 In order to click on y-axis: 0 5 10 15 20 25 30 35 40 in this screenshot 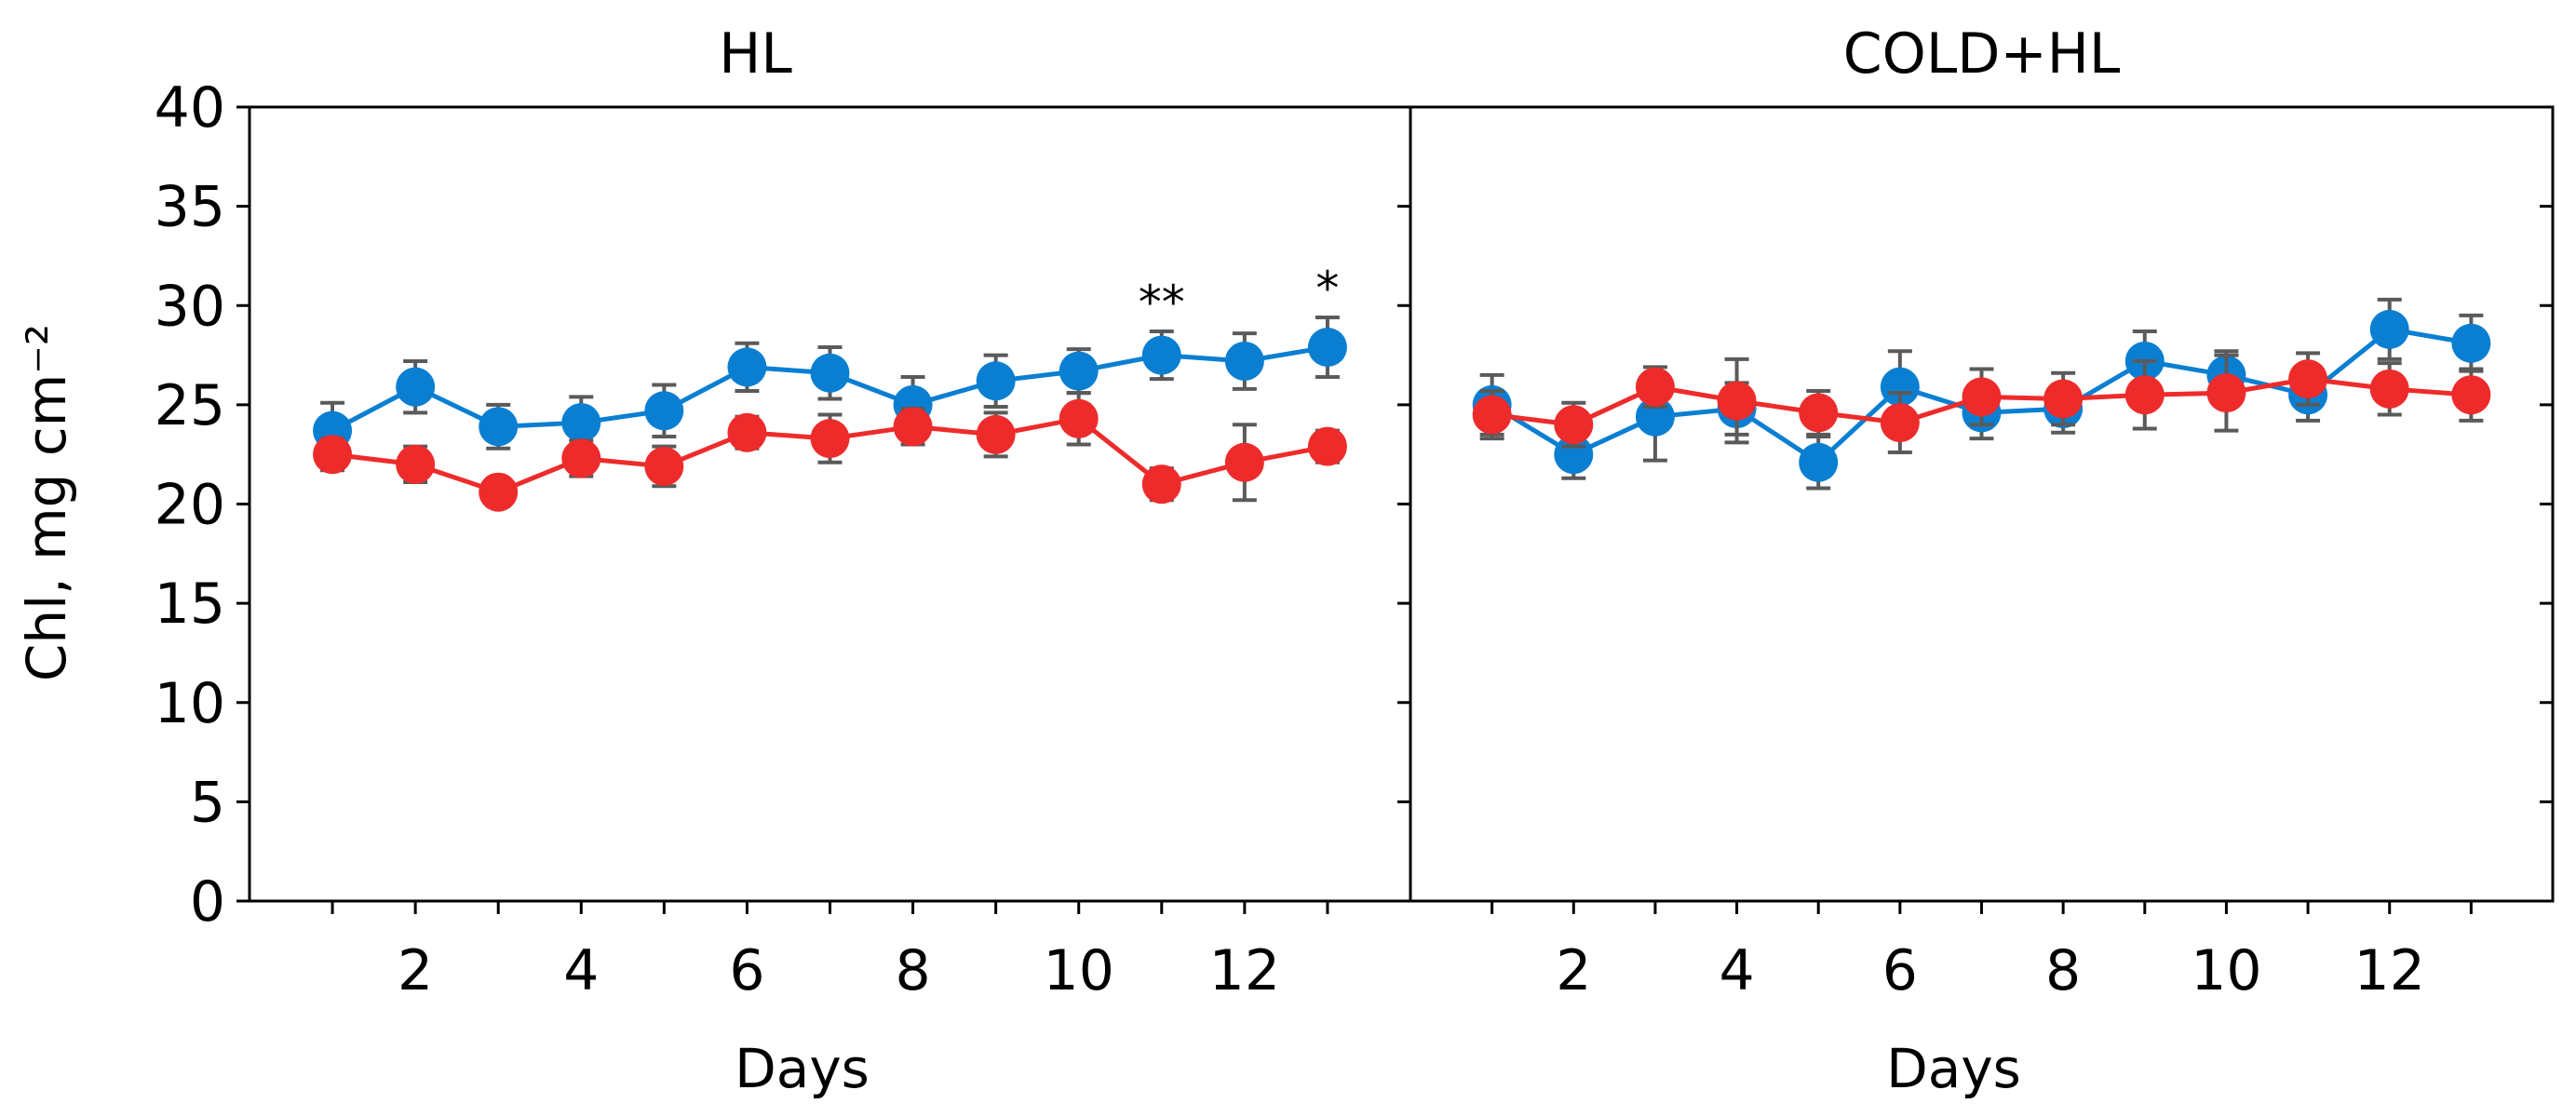, I will do `click(202, 505)`.